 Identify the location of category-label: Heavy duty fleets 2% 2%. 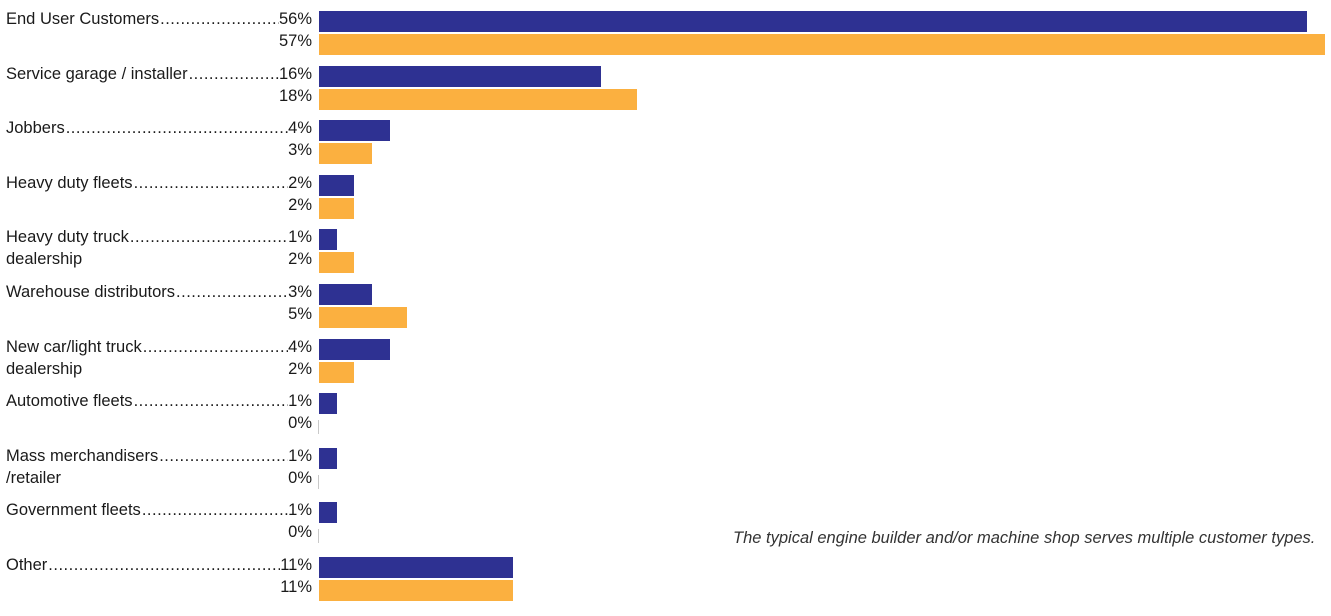
(159, 194).